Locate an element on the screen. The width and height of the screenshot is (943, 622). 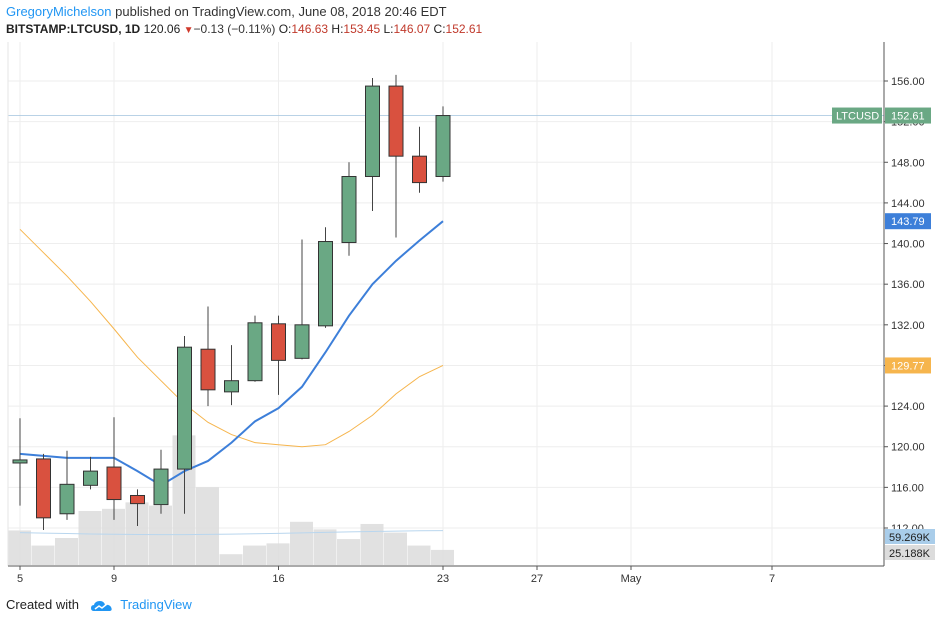
ma-fast-badge-text: 143.79 is located at coordinates (908, 222).